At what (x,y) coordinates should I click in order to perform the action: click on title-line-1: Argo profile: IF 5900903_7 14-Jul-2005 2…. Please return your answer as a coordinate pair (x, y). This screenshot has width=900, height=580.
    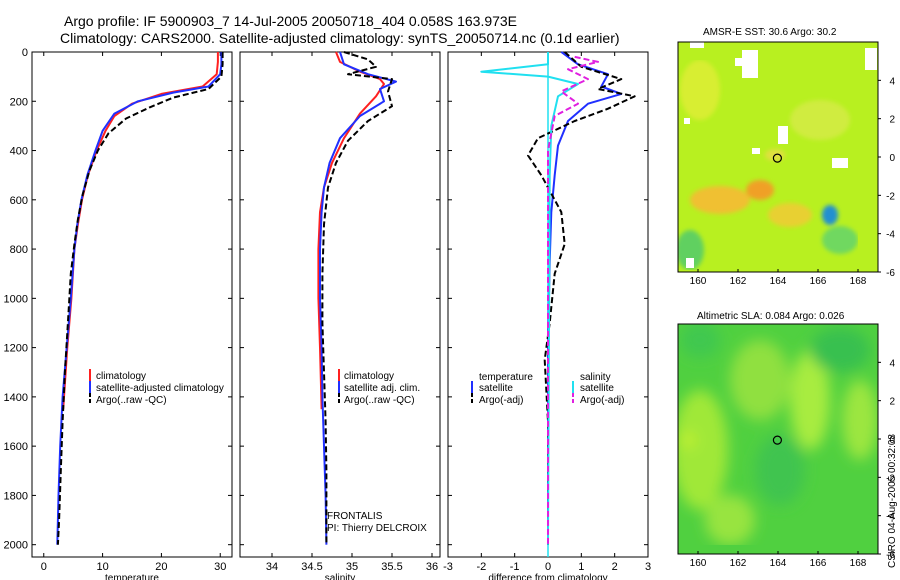
    Looking at the image, I should click on (290, 21).